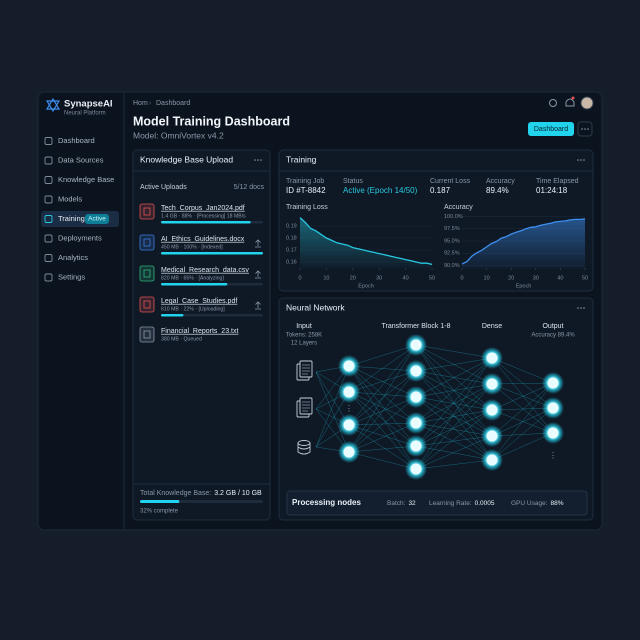  Describe the element at coordinates (450, 503) in the screenshot. I see `footer-stat-label: Learning Rate:` at that location.